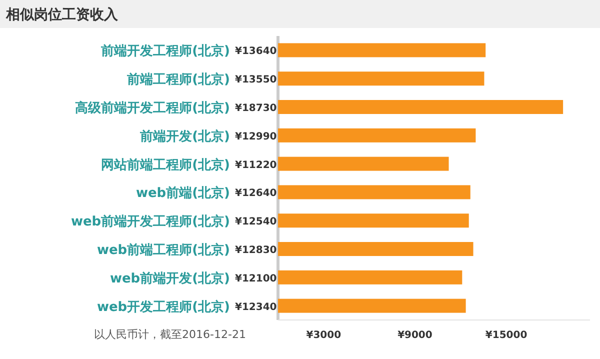 This screenshot has width=600, height=359. I want to click on data-label: ¥18730, so click(256, 108).